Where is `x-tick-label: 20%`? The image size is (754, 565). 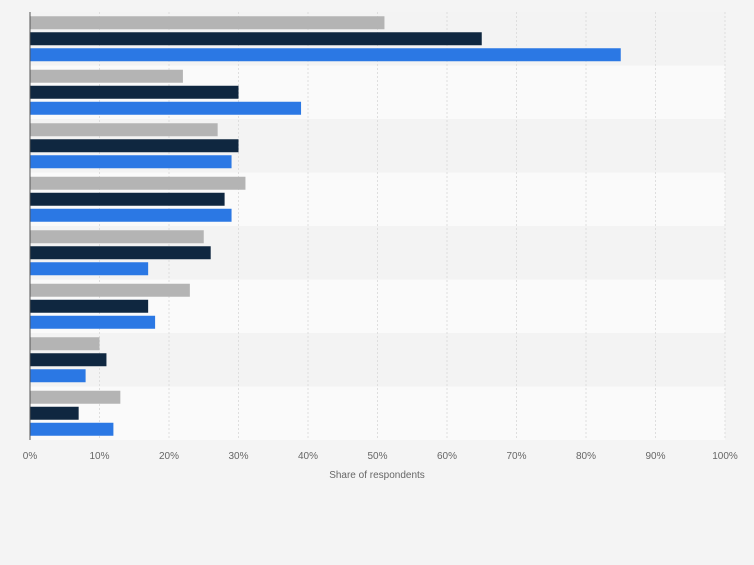 x-tick-label: 20% is located at coordinates (169, 456).